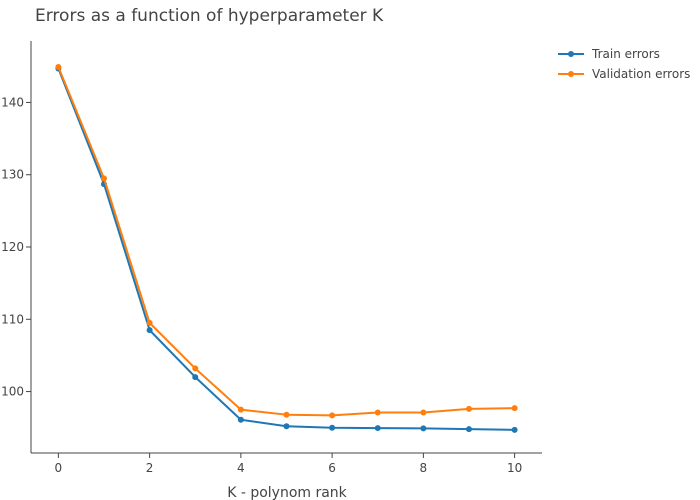 This screenshot has width=700, height=500. Describe the element at coordinates (514, 468) in the screenshot. I see `x-tick-label: 10` at that location.